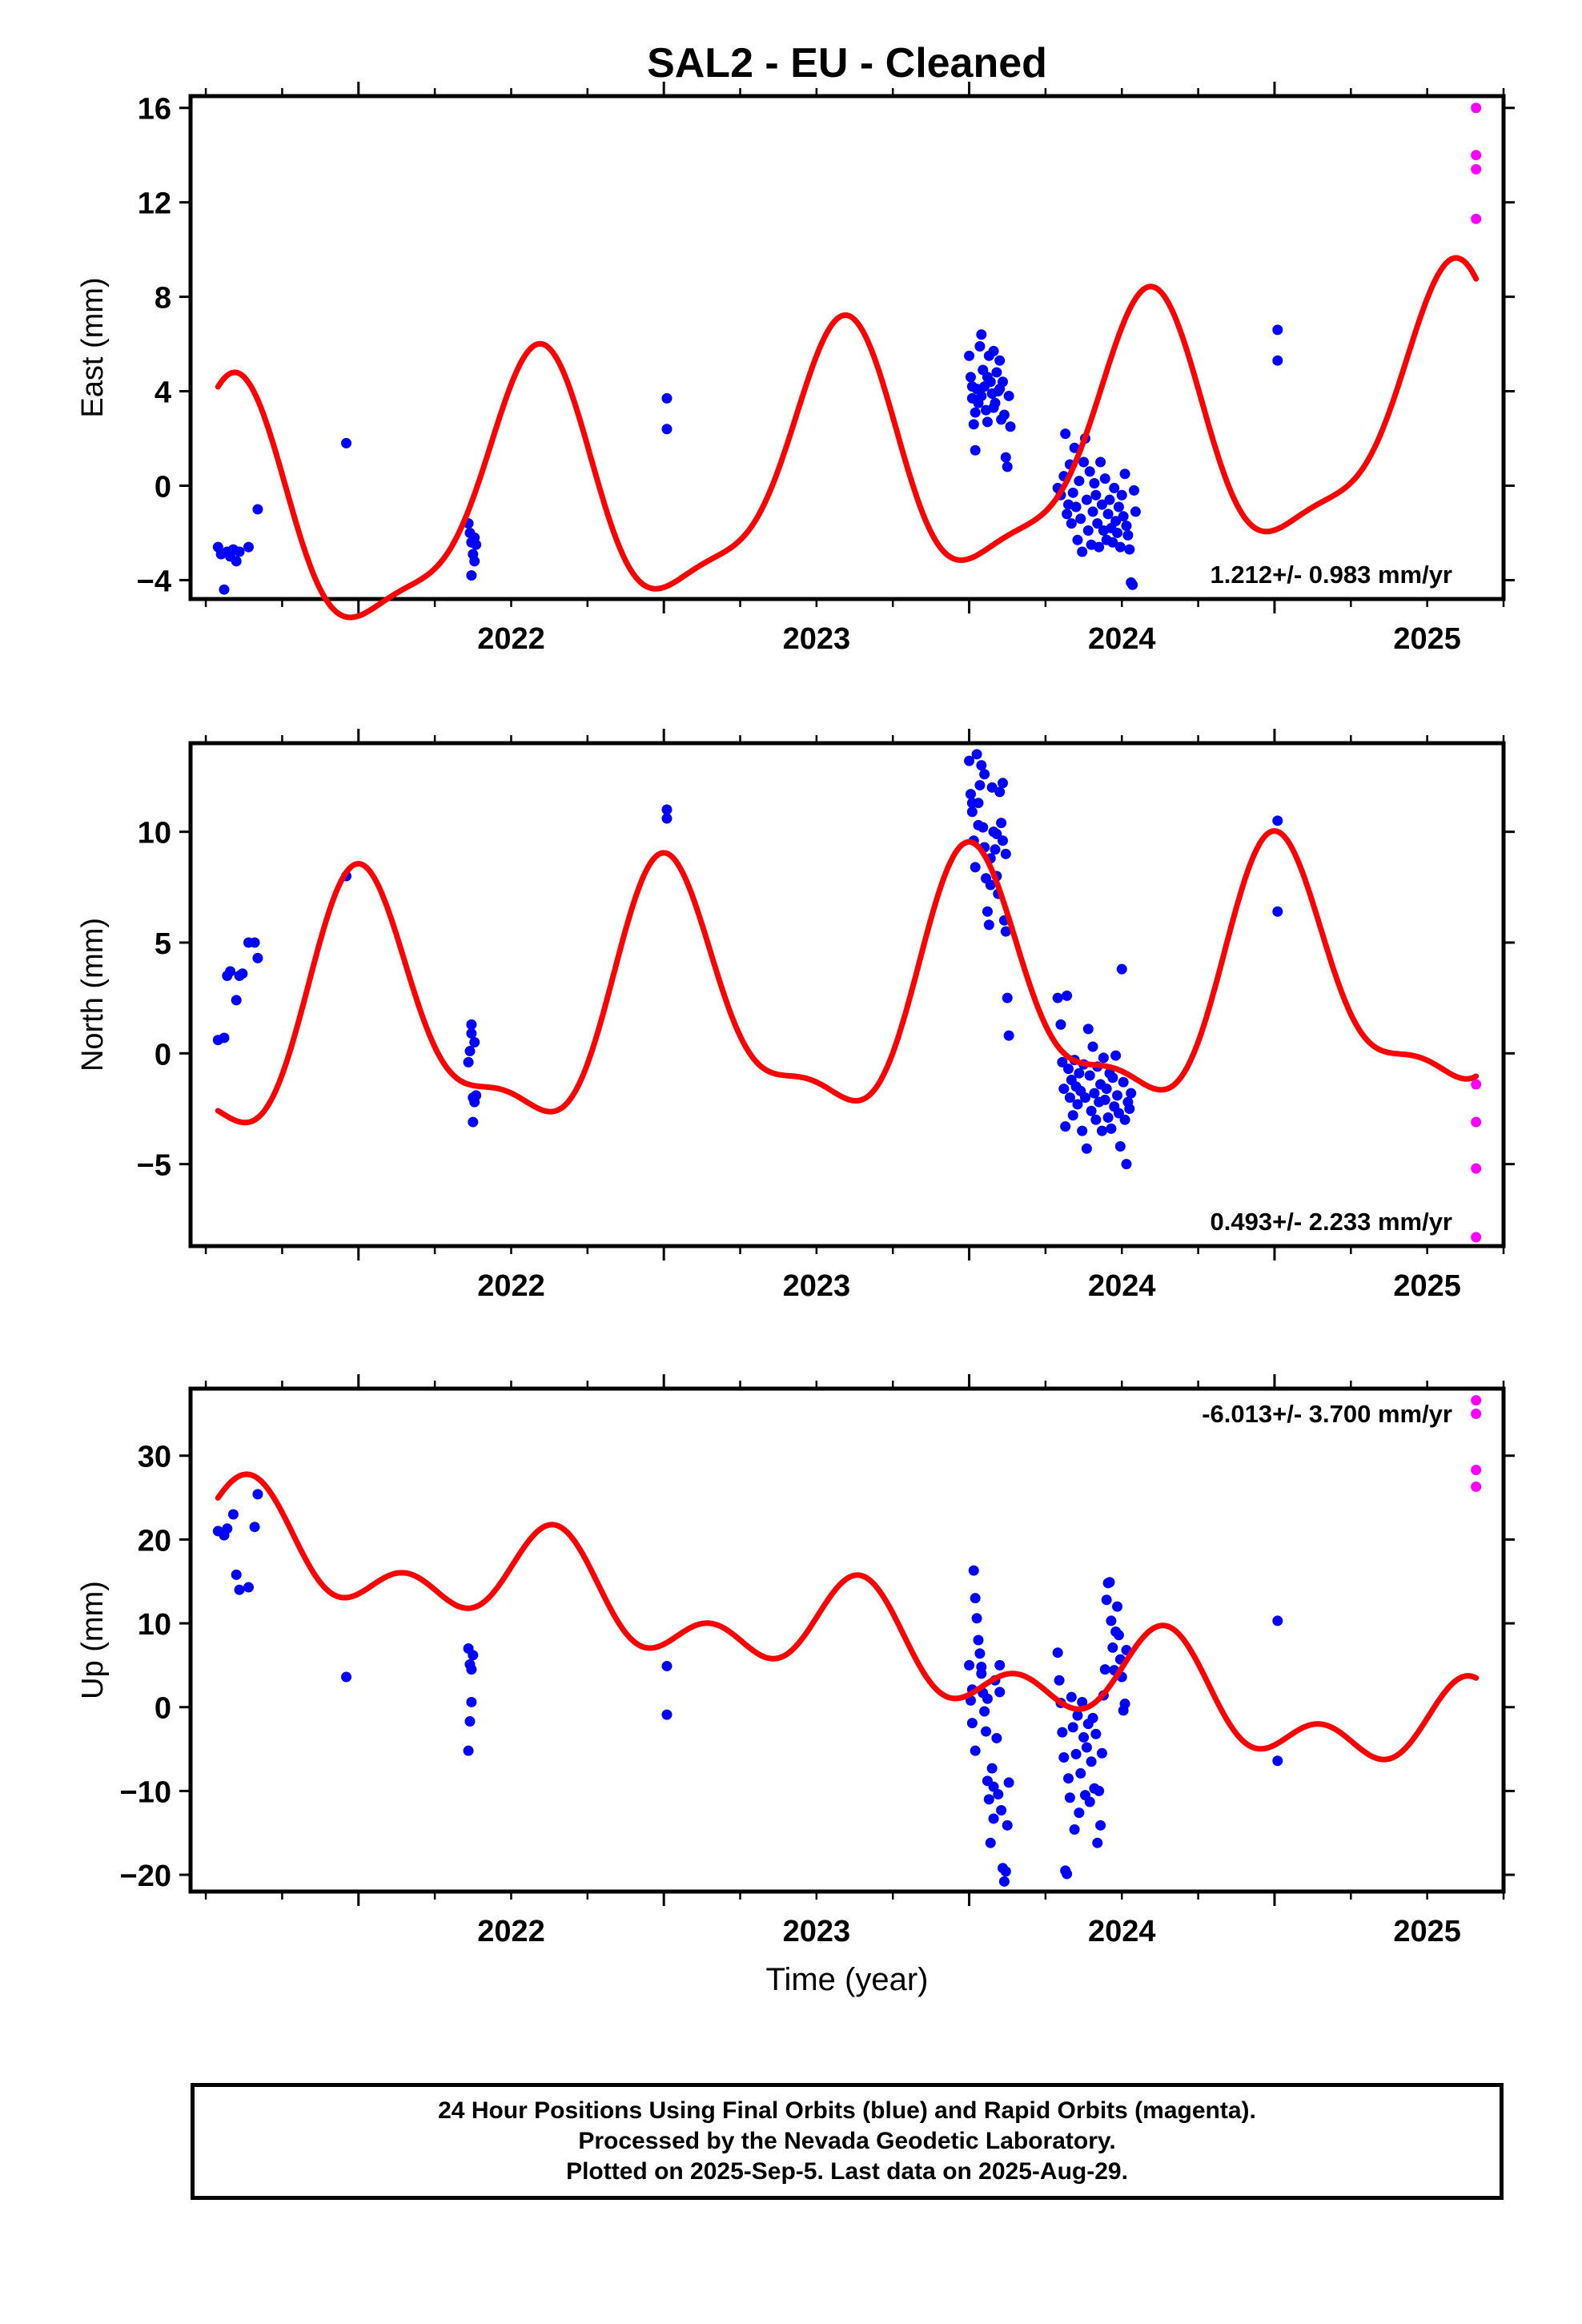 This screenshot has height=2324, width=1582. What do you see at coordinates (847, 63) in the screenshot?
I see `chart-title: SAL2 - EU - Cleaned` at bounding box center [847, 63].